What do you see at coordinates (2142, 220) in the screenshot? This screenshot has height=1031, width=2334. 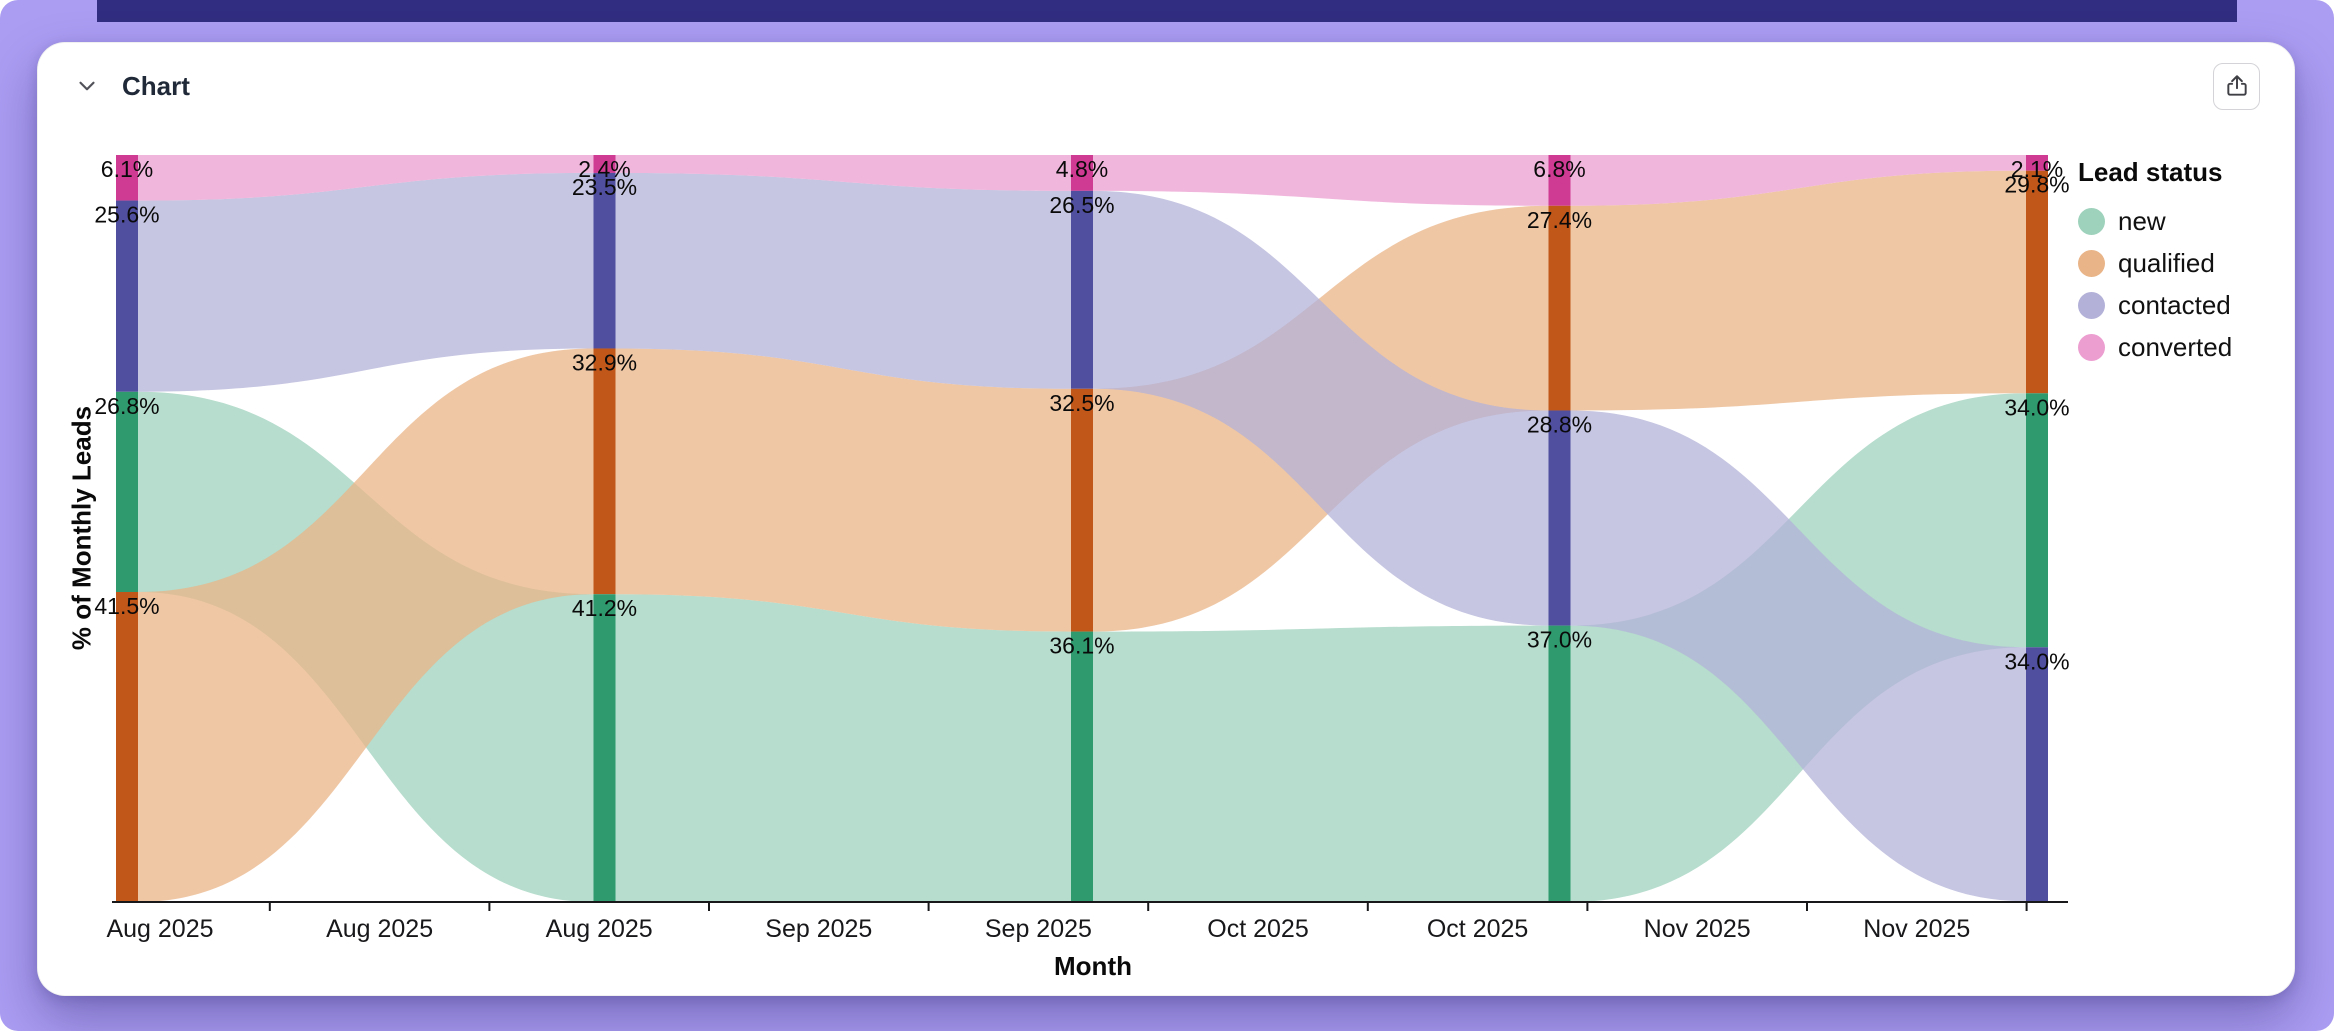 I see `legend-label: new` at bounding box center [2142, 220].